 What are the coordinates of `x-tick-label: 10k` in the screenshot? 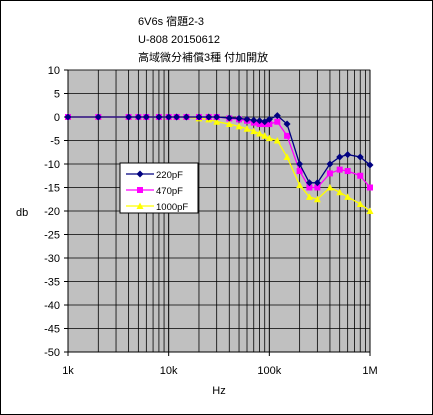 It's located at (169, 371).